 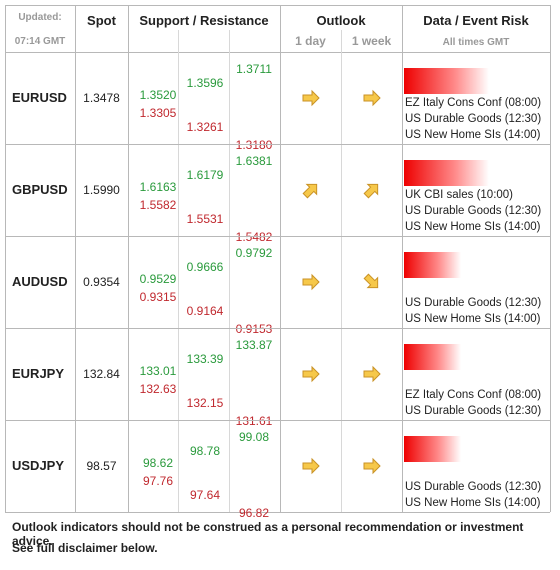 What do you see at coordinates (254, 69) in the screenshot?
I see `resistance: 1.3711` at bounding box center [254, 69].